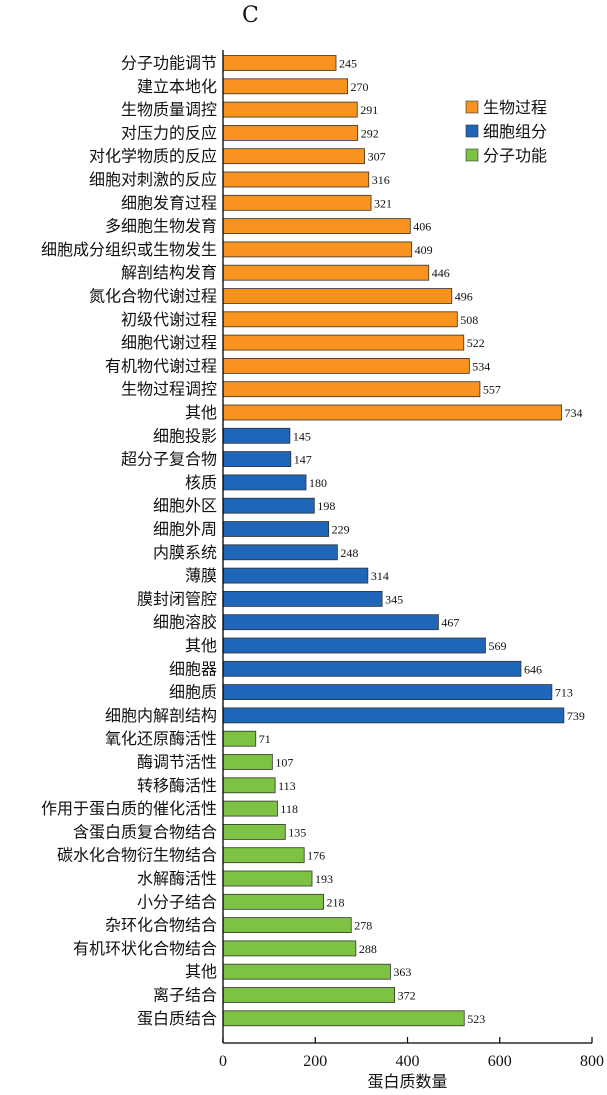 Image resolution: width=607 pixels, height=1095 pixels. Describe the element at coordinates (592, 1061) in the screenshot. I see `x-tick-label: 800` at that location.